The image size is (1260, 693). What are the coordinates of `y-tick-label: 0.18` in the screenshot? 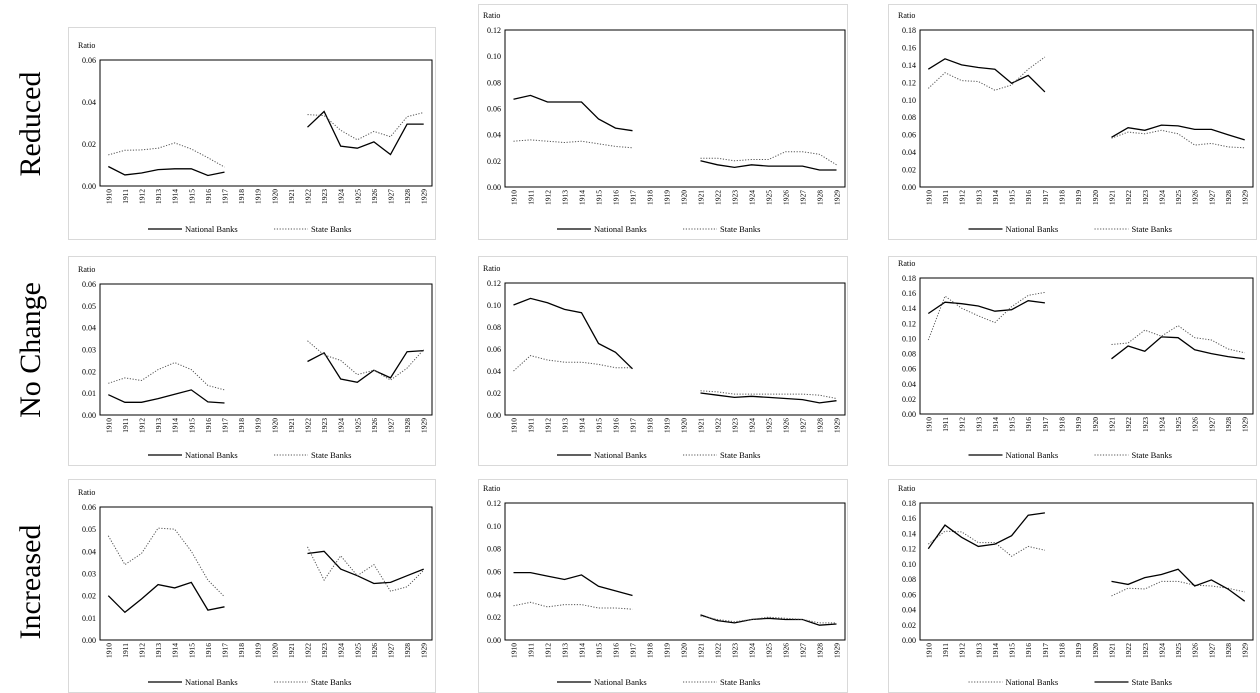 It's located at (909, 30).